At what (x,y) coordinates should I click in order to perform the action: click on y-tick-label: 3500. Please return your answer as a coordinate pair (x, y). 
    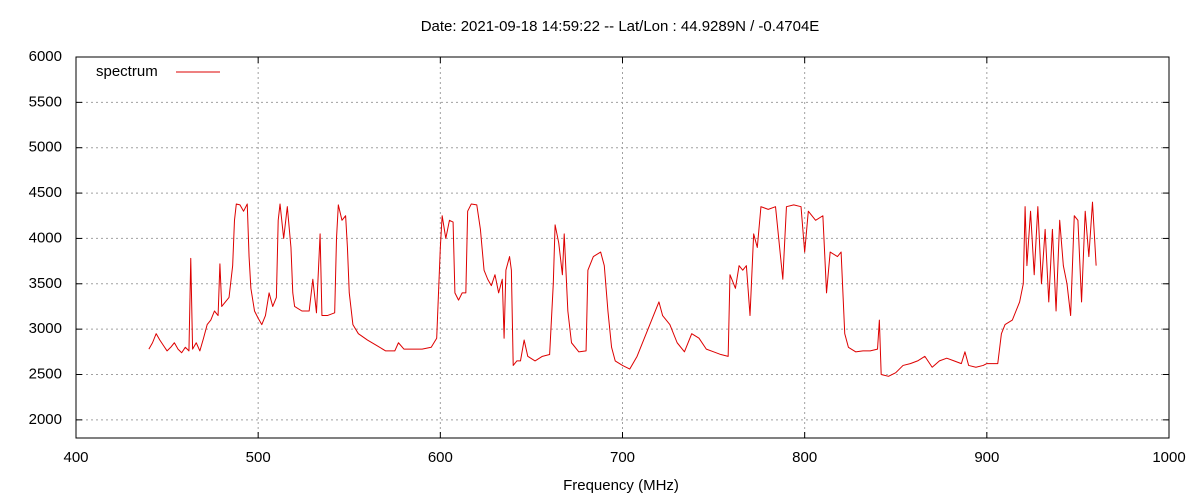
    Looking at the image, I should click on (45, 283).